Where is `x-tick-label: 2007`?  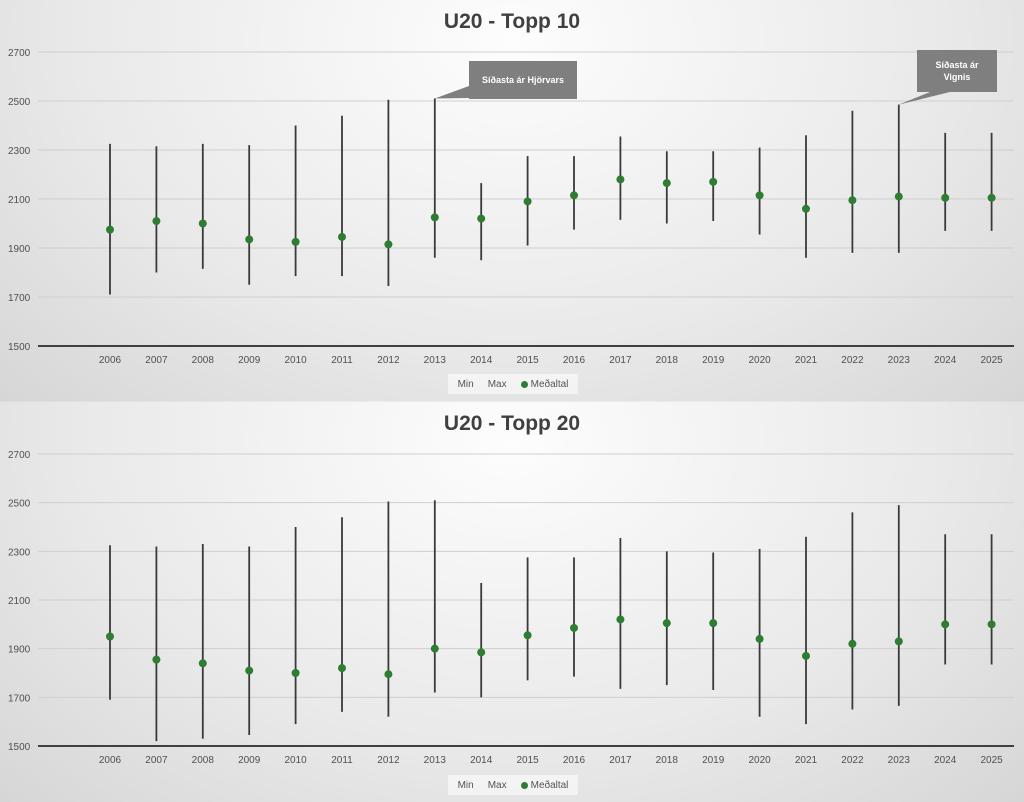
x-tick-label: 2007 is located at coordinates (156, 360).